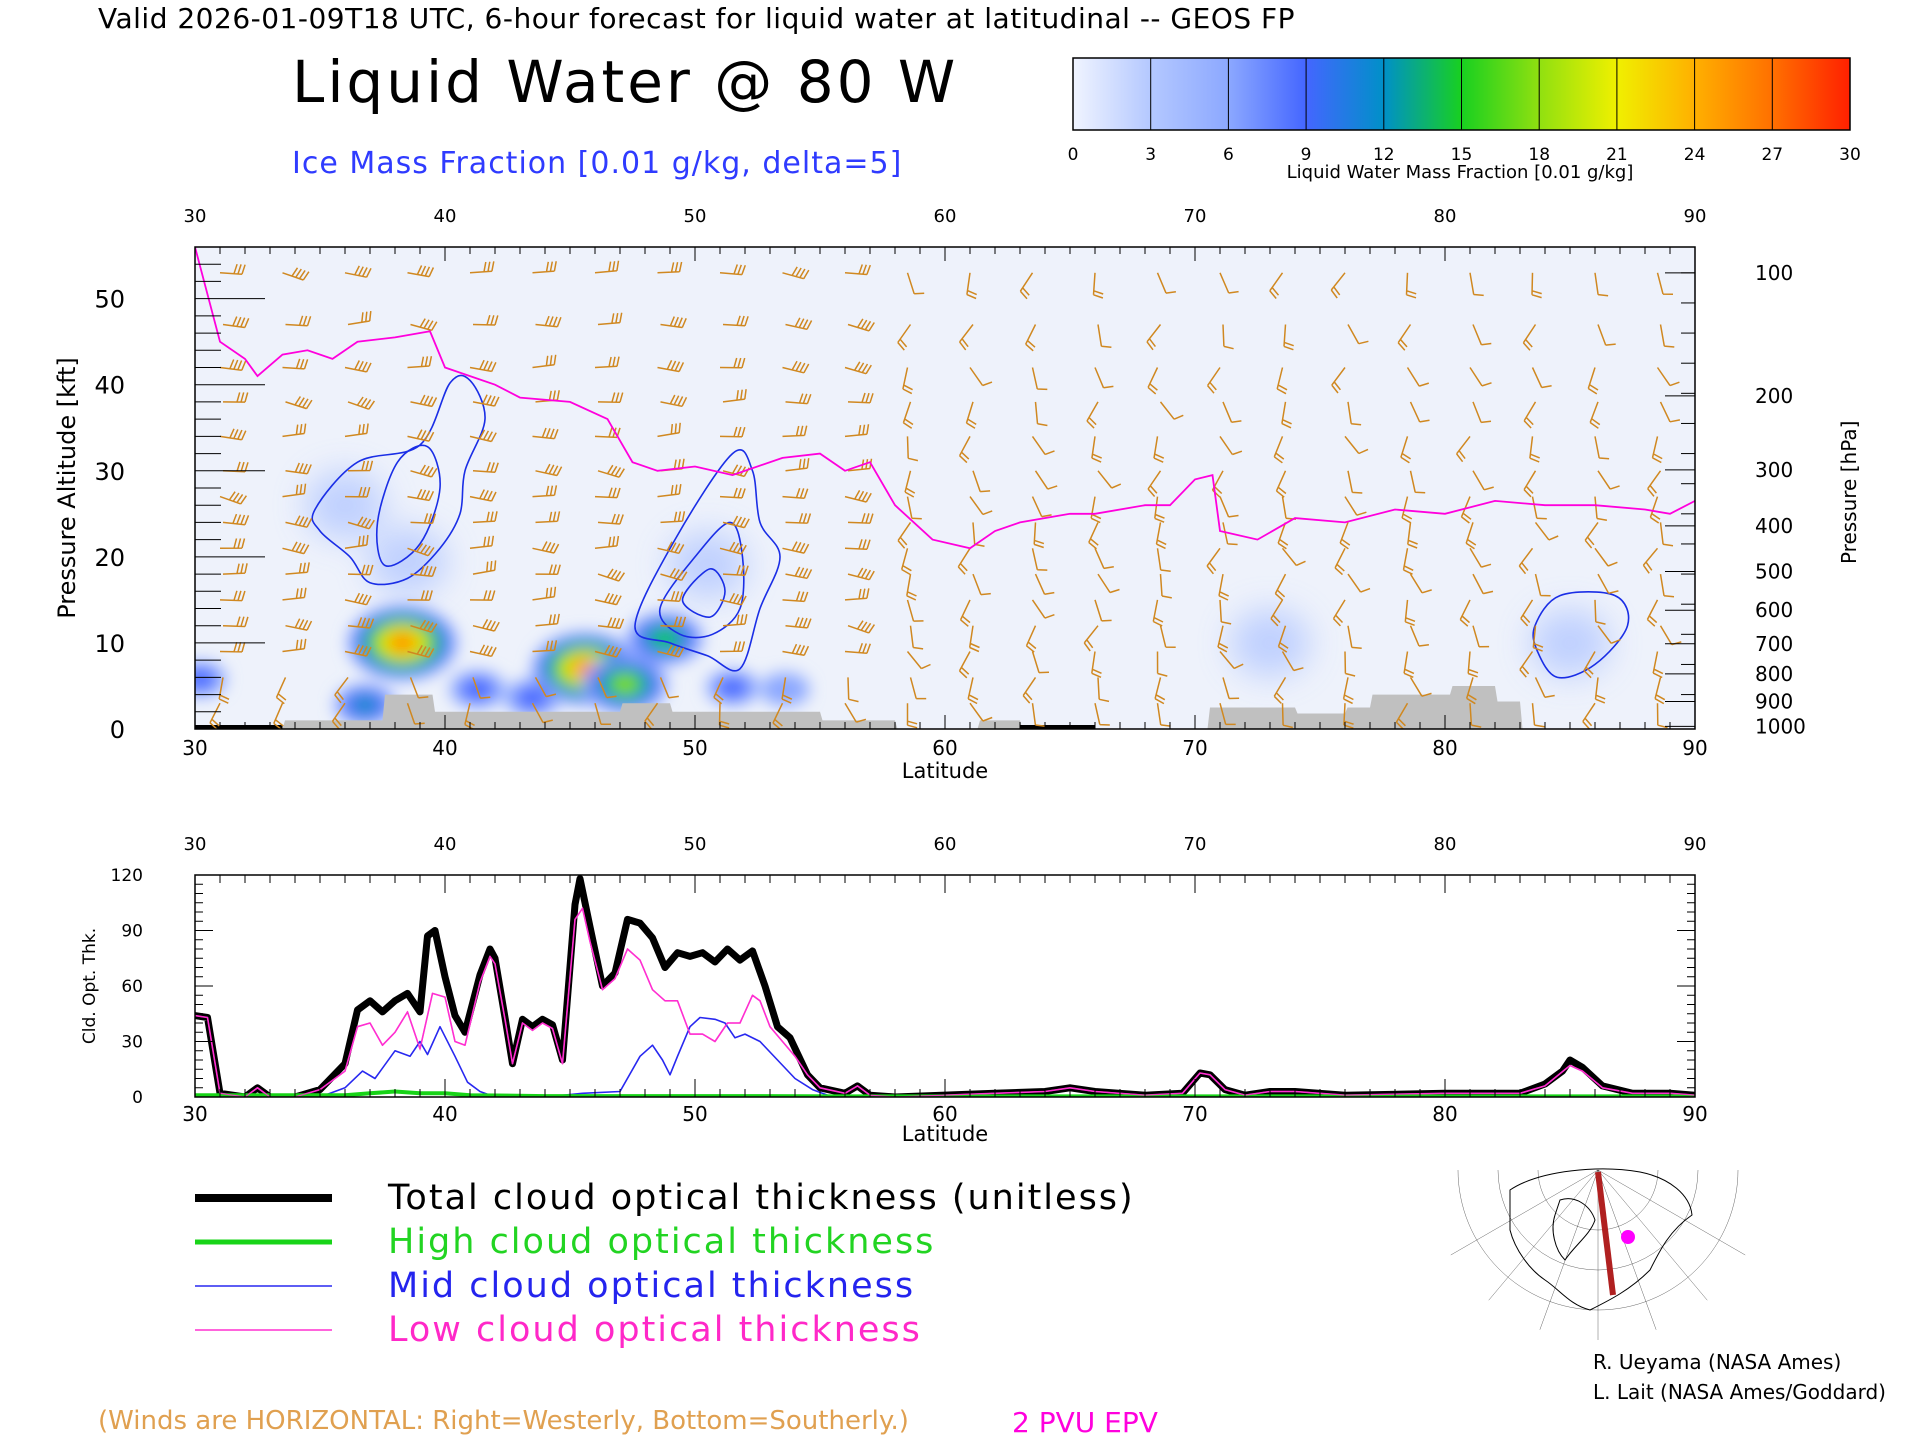  I want to click on x-tick-label: 50, so click(694, 748).